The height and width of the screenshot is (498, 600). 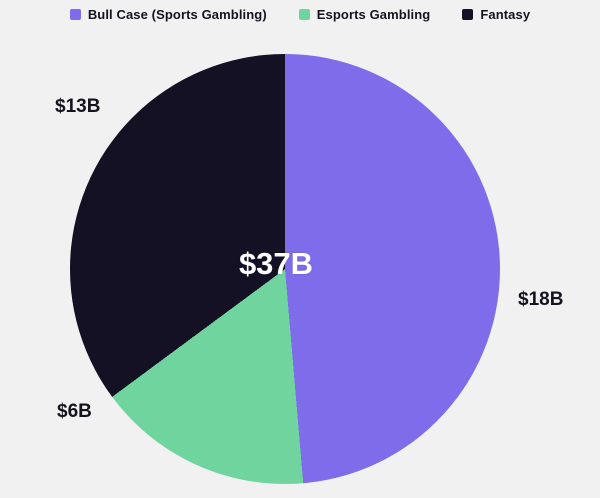 I want to click on slice-value-label-esports: $6B, so click(x=74, y=411).